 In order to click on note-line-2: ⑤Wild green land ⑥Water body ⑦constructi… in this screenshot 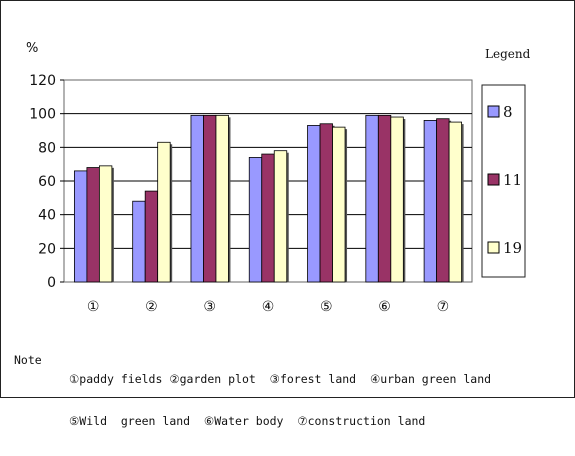, I will do `click(247, 421)`.